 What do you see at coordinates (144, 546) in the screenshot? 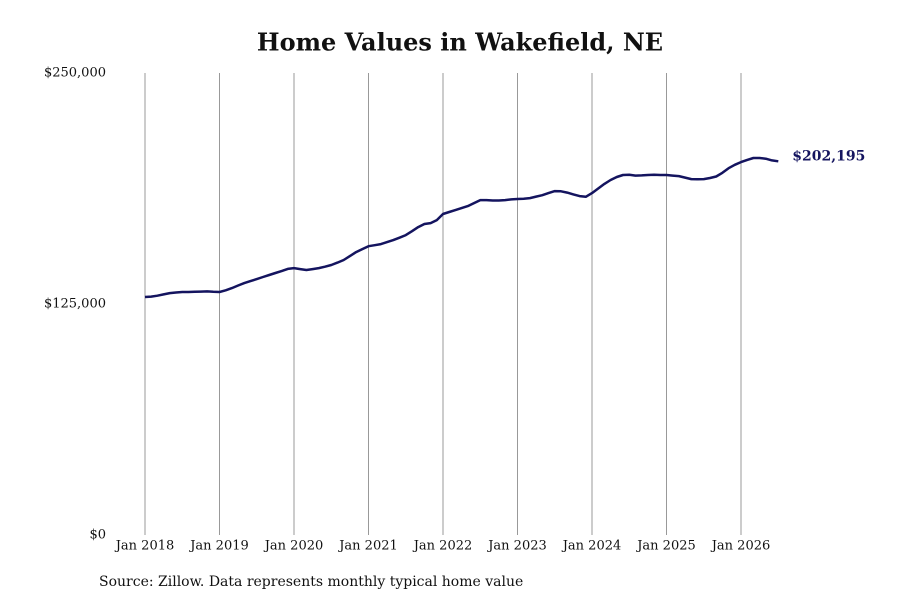
I see `x-tick-label: Jan 2018` at bounding box center [144, 546].